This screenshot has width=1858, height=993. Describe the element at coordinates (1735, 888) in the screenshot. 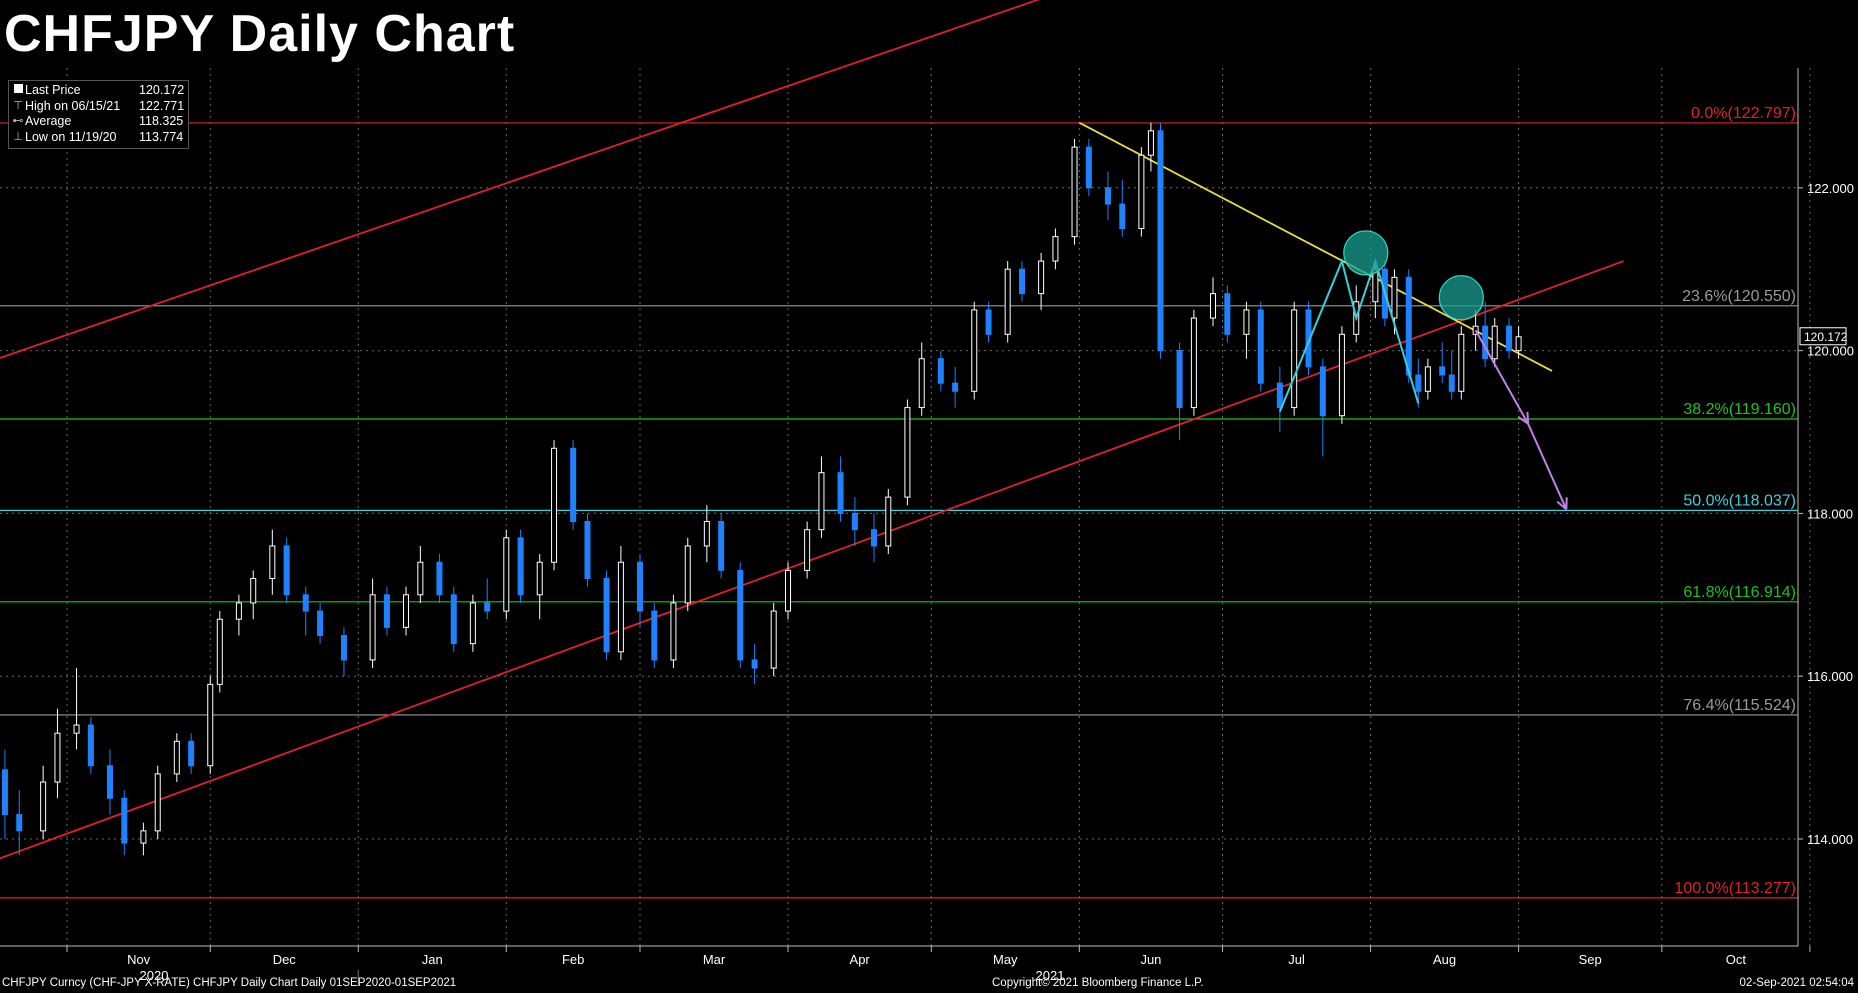

I see `fib-level-label: 100.0%(113.277)` at that location.